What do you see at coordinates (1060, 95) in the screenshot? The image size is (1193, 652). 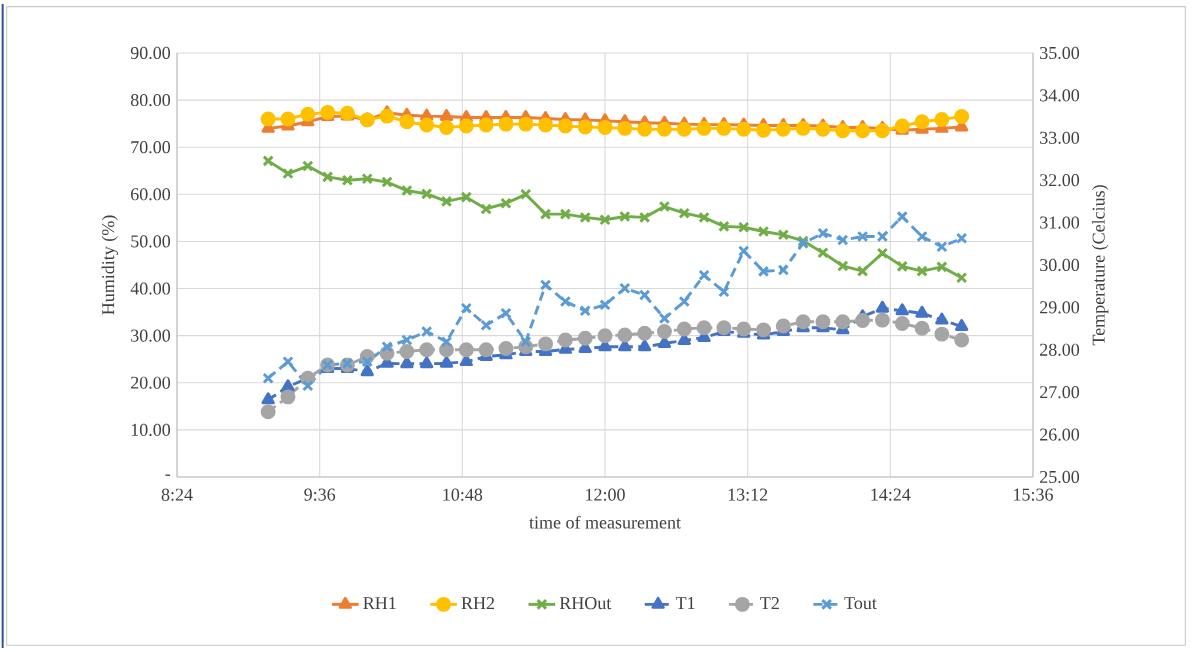 I see `y2-tick-label: 34.00` at bounding box center [1060, 95].